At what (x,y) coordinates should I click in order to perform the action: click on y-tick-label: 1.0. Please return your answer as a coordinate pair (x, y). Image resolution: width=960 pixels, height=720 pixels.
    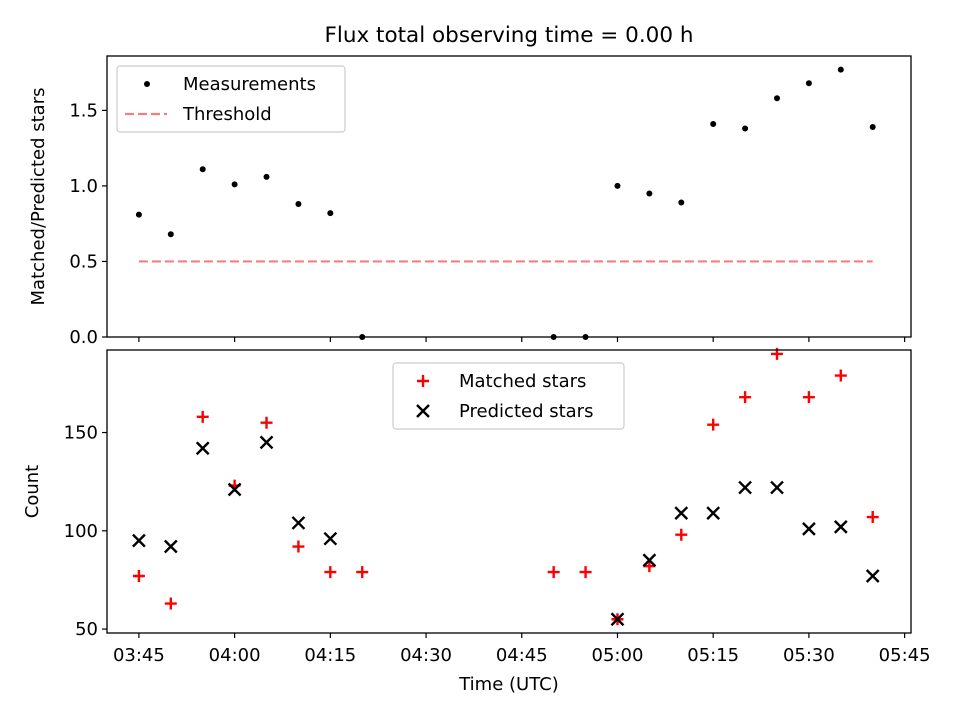
    Looking at the image, I should click on (83, 186).